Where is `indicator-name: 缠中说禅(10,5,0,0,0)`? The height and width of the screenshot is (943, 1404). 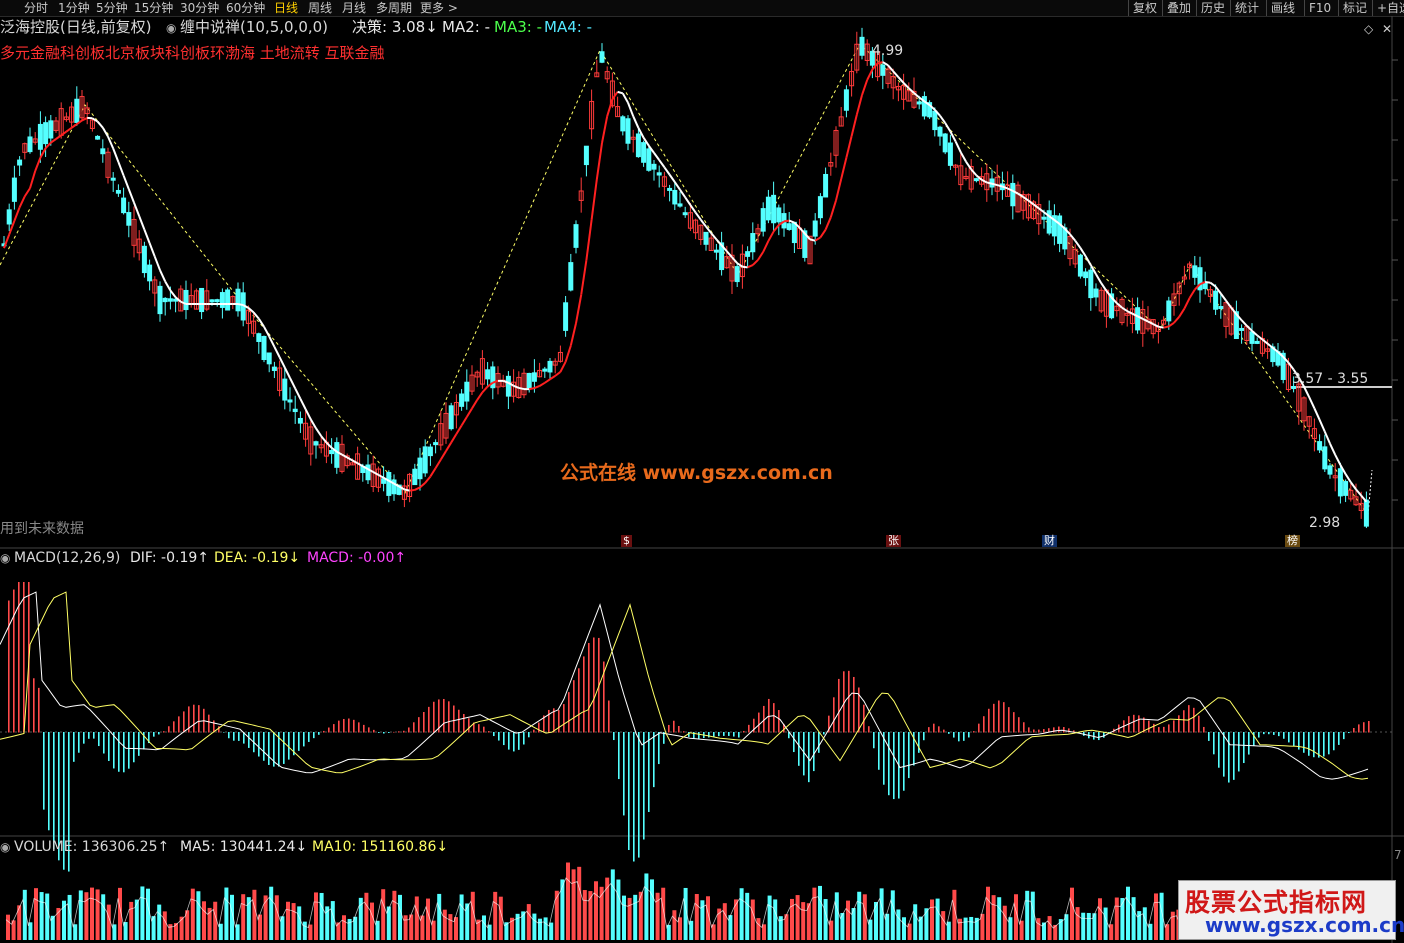 indicator-name: 缠中说禅(10,5,0,0,0) is located at coordinates (254, 27).